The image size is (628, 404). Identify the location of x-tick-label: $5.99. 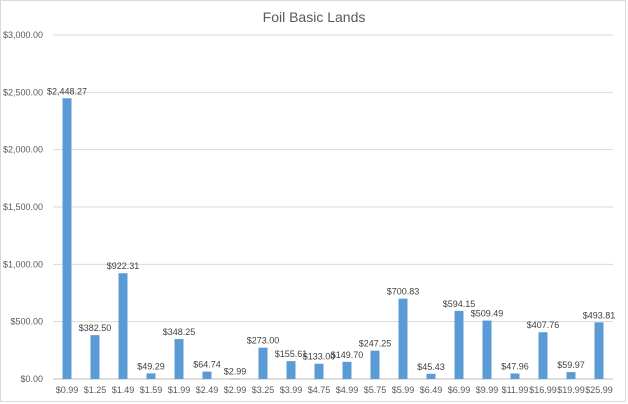
(403, 390).